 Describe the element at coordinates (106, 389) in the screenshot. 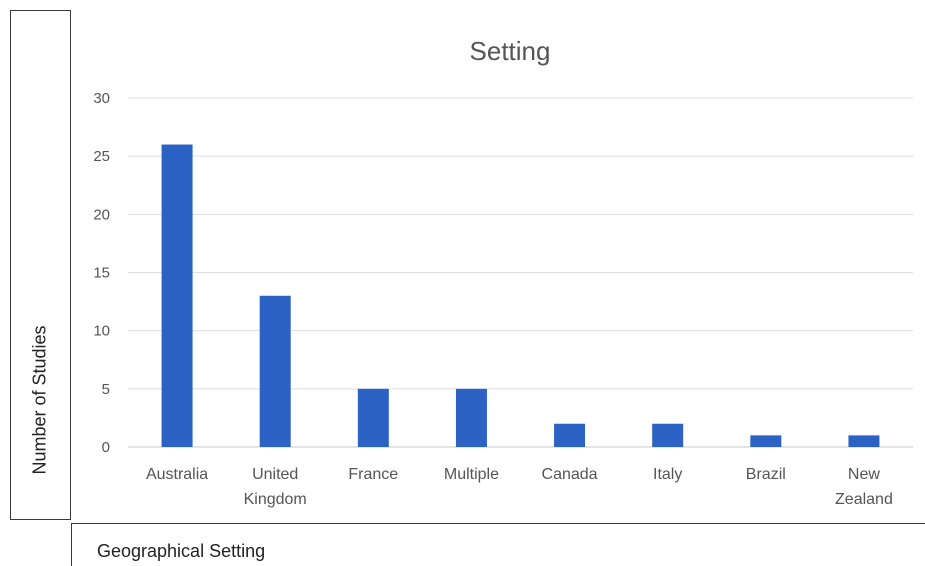

I see `y-tick-label: 5` at that location.